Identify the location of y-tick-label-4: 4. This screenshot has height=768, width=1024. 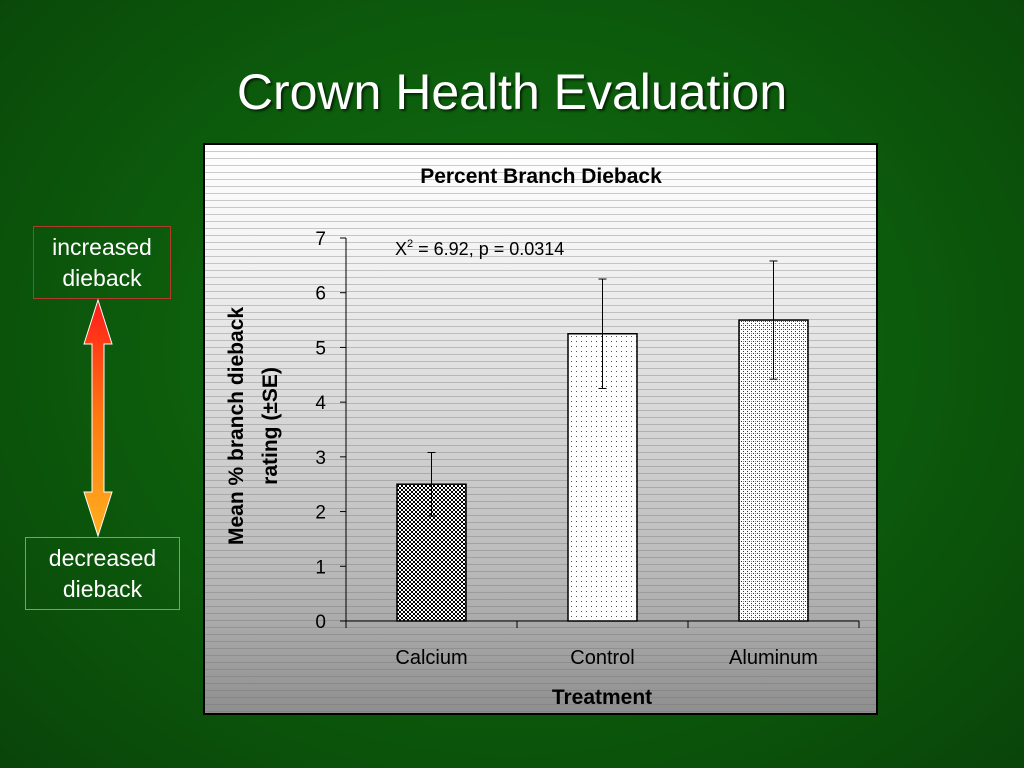
(320, 403).